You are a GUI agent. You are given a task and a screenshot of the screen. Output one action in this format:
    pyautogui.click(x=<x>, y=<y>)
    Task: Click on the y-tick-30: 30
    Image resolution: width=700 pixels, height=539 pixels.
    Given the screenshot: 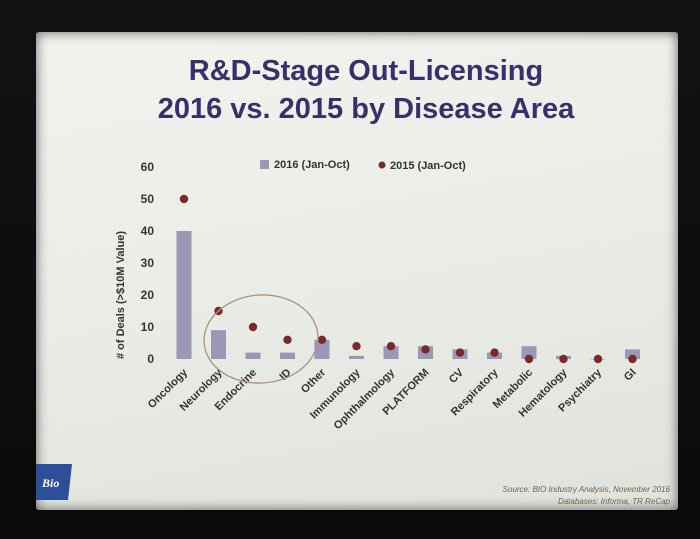 What is the action you would take?
    pyautogui.click(x=148, y=263)
    